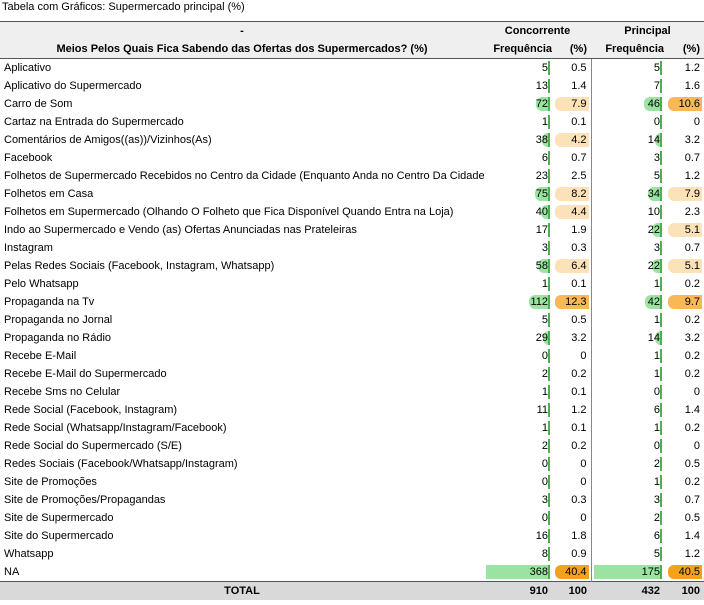 The height and width of the screenshot is (605, 704). What do you see at coordinates (627, 500) in the screenshot?
I see `cell-freq-principal: 3` at bounding box center [627, 500].